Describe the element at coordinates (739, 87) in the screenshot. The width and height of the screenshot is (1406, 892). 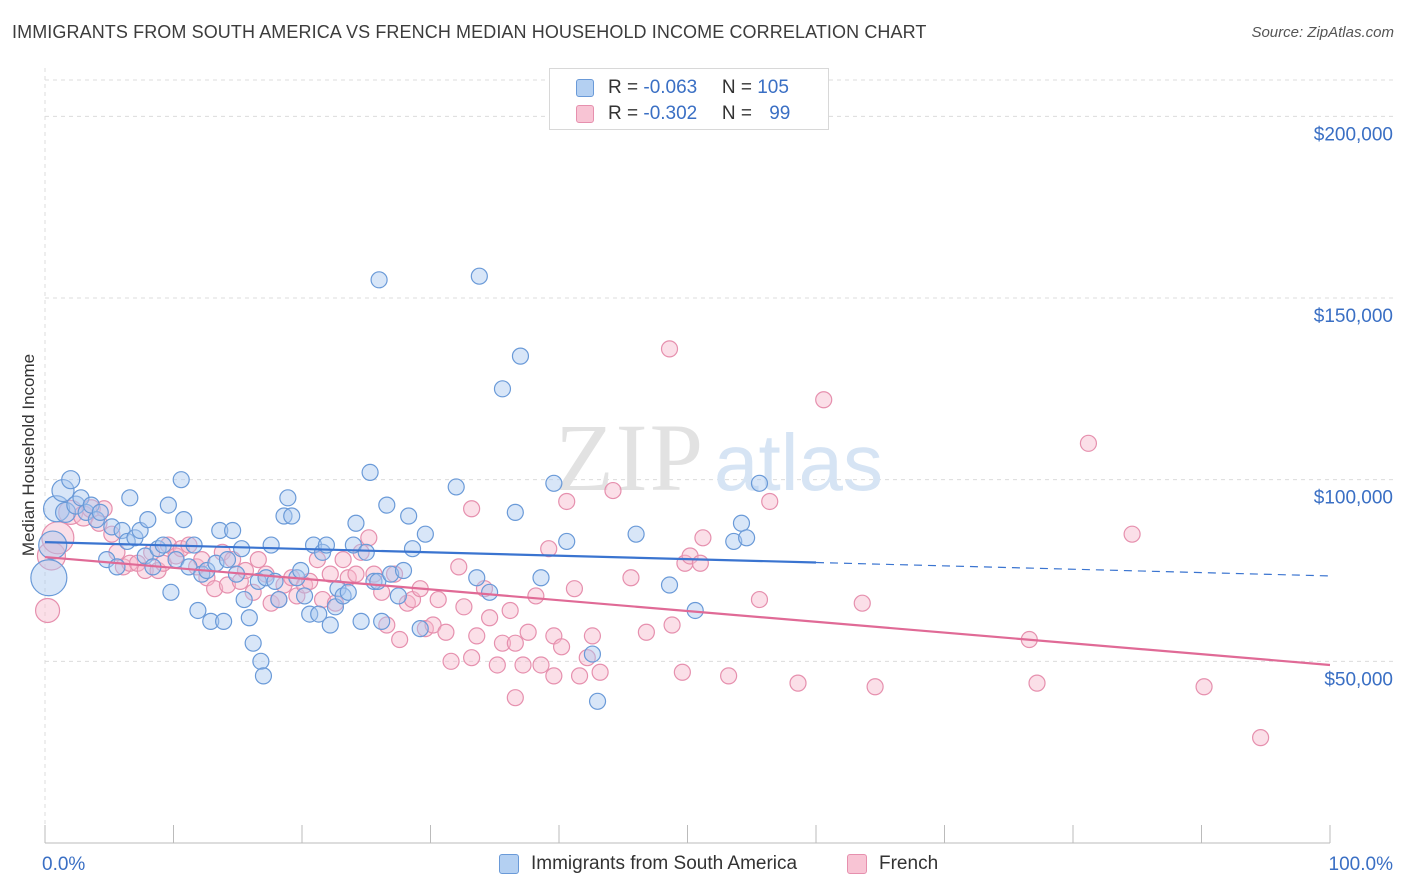
I see `legend-n-label: N =` at that location.